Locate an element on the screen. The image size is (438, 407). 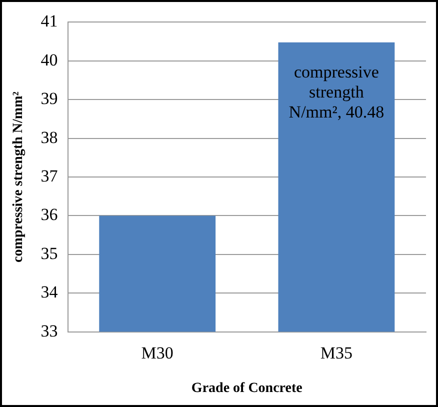
x-axis-title: Grade of Concrete is located at coordinates (246, 388).